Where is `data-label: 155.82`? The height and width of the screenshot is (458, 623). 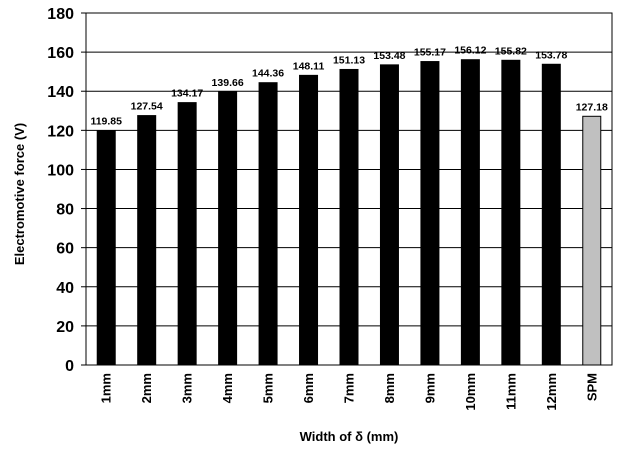
data-label: 155.82 is located at coordinates (511, 51).